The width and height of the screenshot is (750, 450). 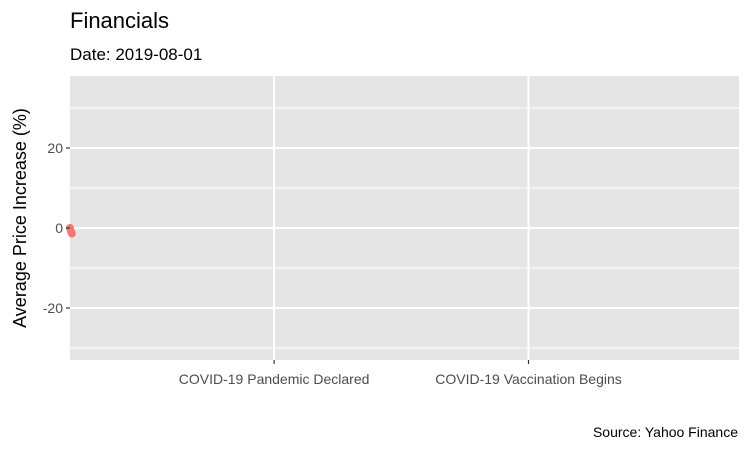 I want to click on data-point, so click(x=71, y=233).